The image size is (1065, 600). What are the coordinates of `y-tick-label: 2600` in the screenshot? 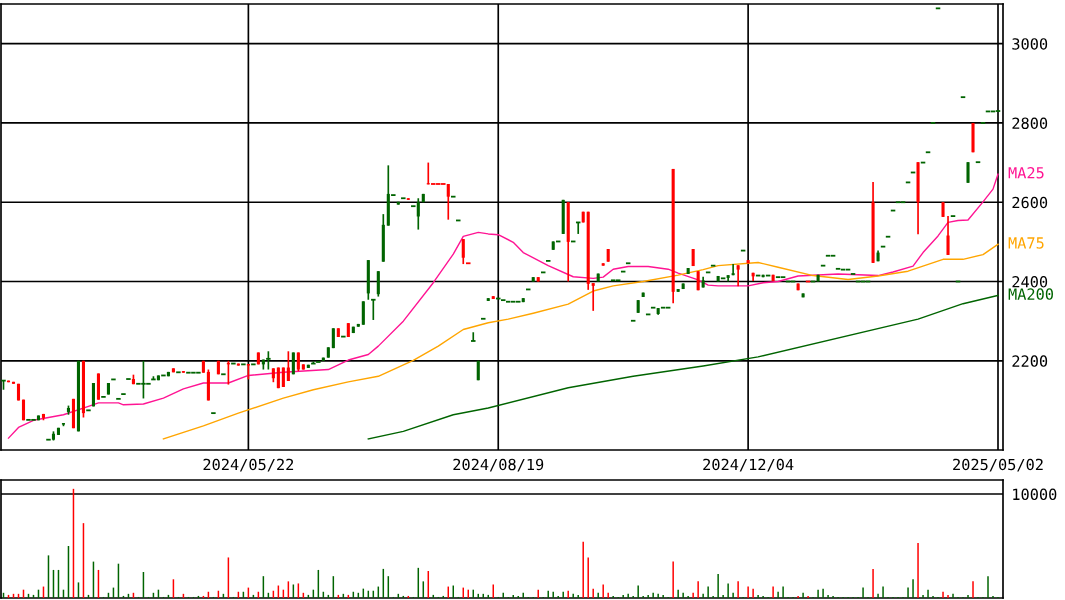 It's located at (1030, 202).